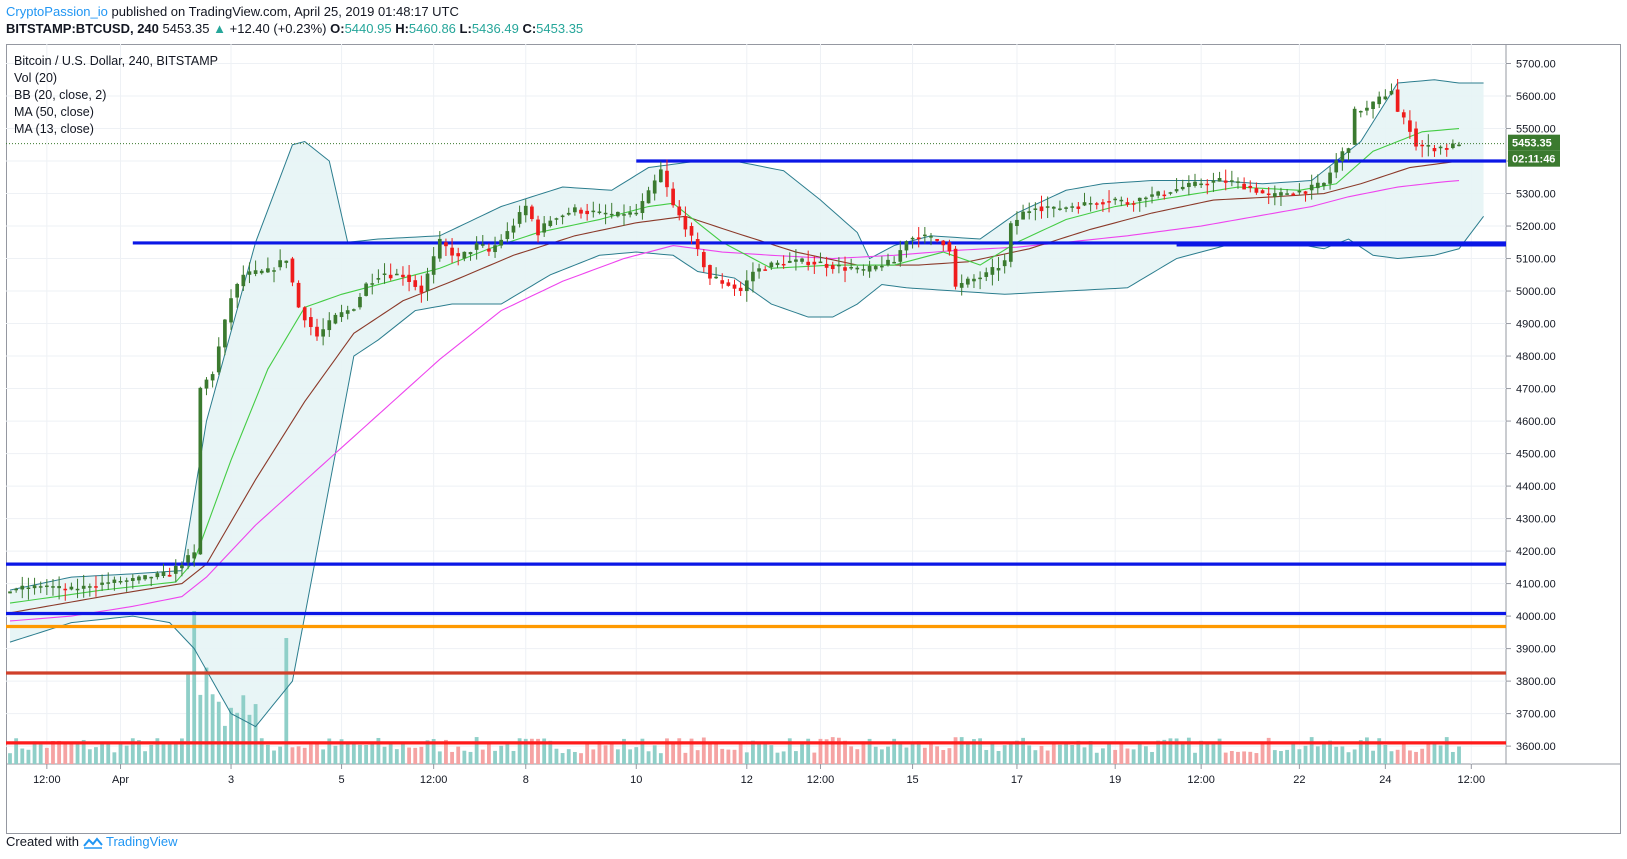 This screenshot has height=859, width=1627. What do you see at coordinates (36, 78) in the screenshot?
I see `legend-vol: Vol (20)` at bounding box center [36, 78].